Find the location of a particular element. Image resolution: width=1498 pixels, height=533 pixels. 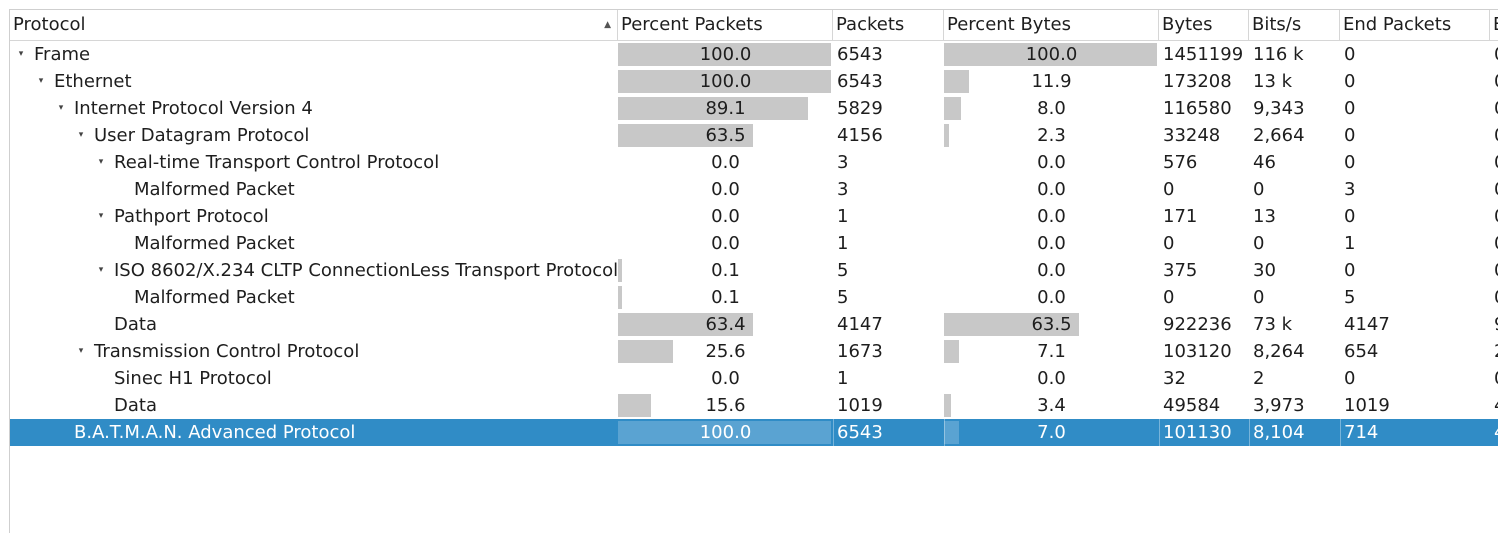

percent-packets-cell: 0.1 is located at coordinates (725, 297).